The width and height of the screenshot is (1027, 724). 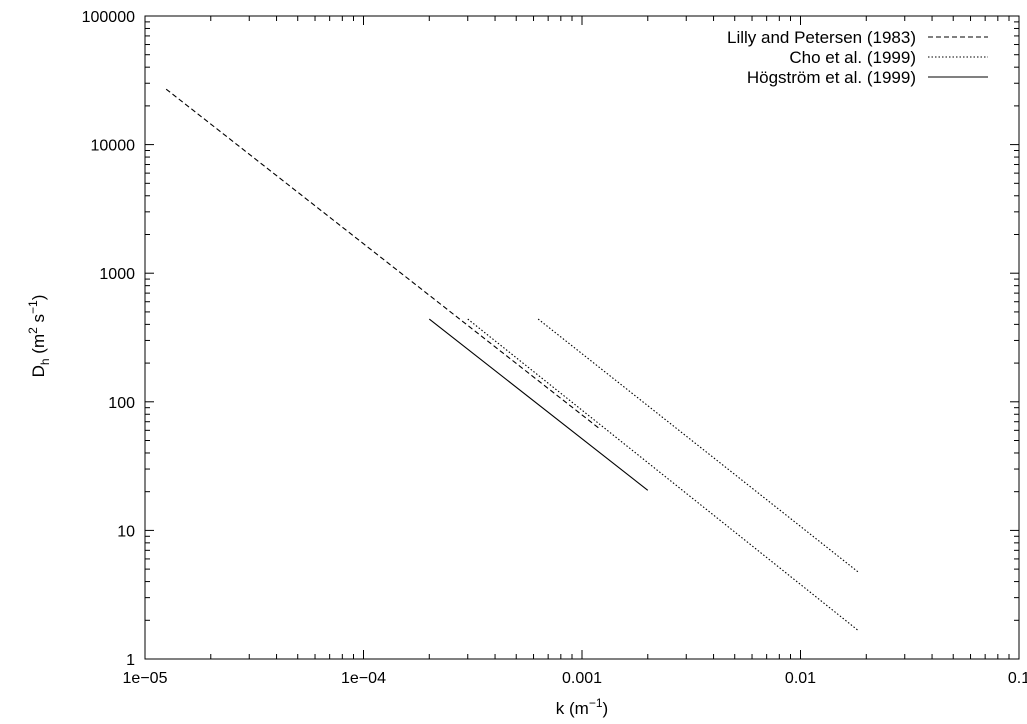 I want to click on x-tick-label: 0.01, so click(x=800, y=678).